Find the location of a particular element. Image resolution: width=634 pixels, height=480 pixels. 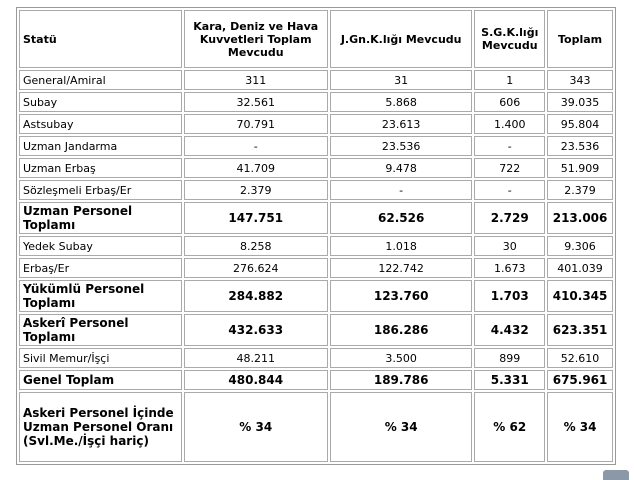

row-label: Subay is located at coordinates (100, 102).